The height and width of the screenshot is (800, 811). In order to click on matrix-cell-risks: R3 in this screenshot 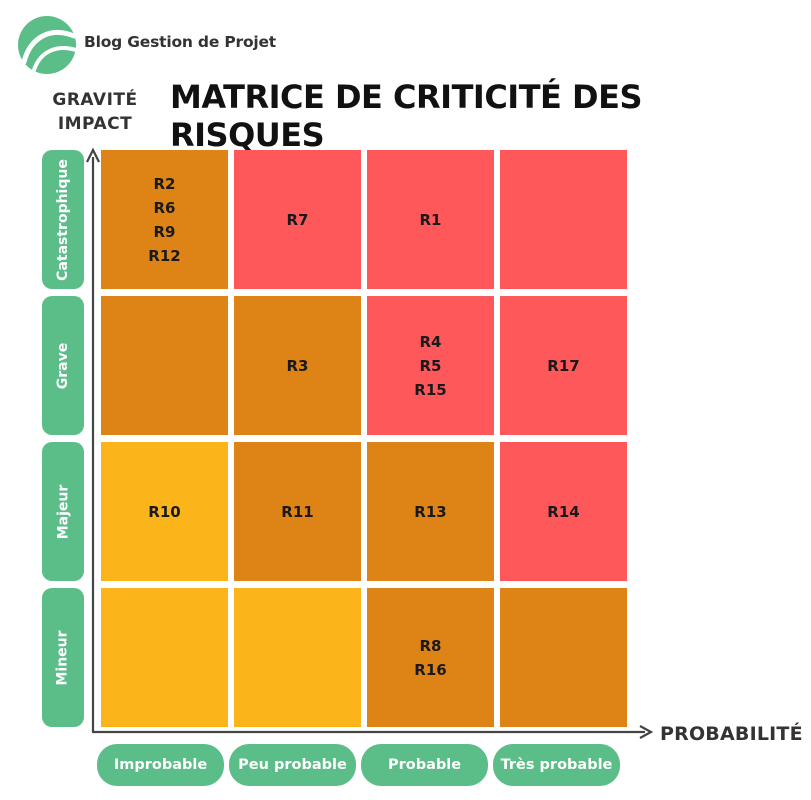, I will do `click(297, 365)`.